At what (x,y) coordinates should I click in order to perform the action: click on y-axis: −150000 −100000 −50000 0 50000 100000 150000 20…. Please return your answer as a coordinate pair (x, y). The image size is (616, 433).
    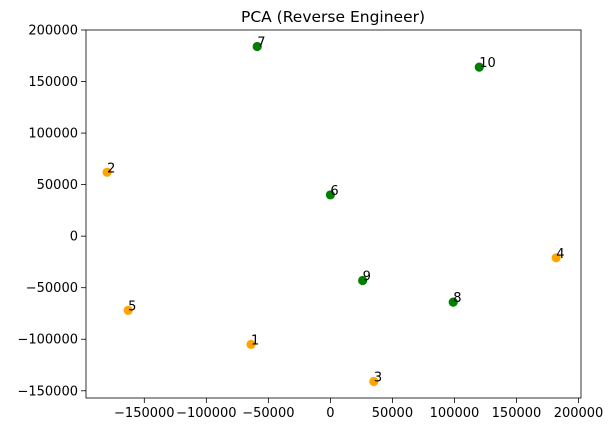
    Looking at the image, I should click on (51, 211).